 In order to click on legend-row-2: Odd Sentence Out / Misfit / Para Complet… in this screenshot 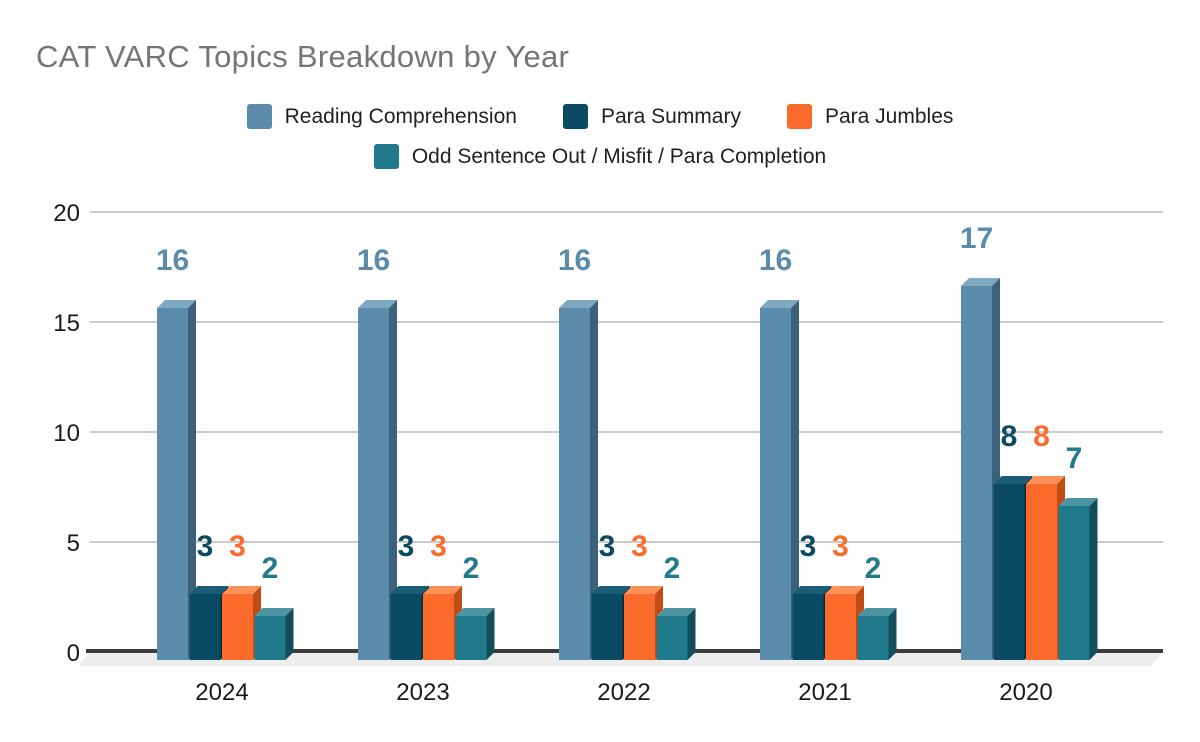, I will do `click(600, 156)`.